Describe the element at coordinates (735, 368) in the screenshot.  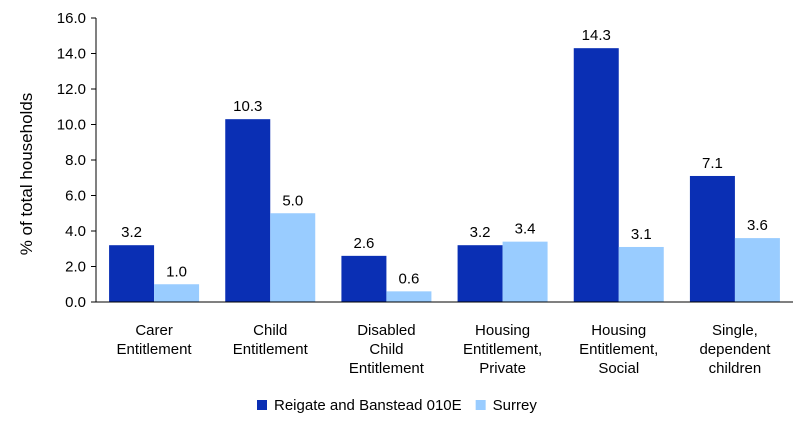
I see `category-label: children` at that location.